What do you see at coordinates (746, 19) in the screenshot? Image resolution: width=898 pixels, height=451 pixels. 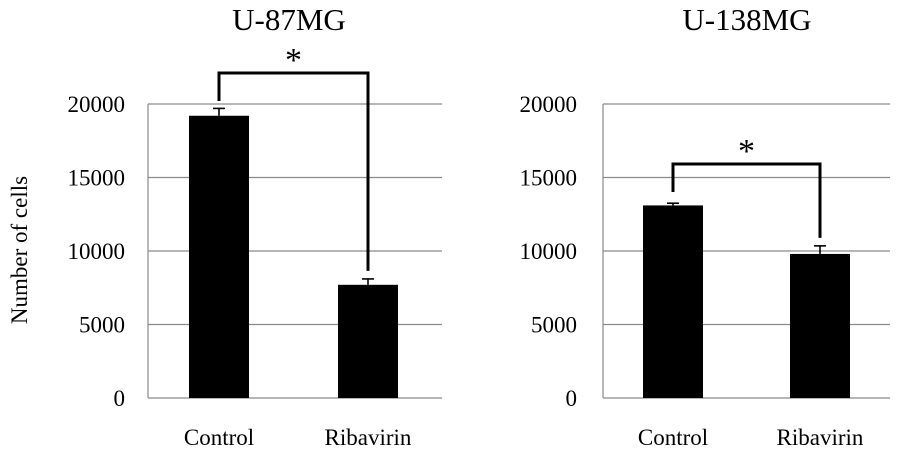 I see `chart-title: U-138MG` at bounding box center [746, 19].